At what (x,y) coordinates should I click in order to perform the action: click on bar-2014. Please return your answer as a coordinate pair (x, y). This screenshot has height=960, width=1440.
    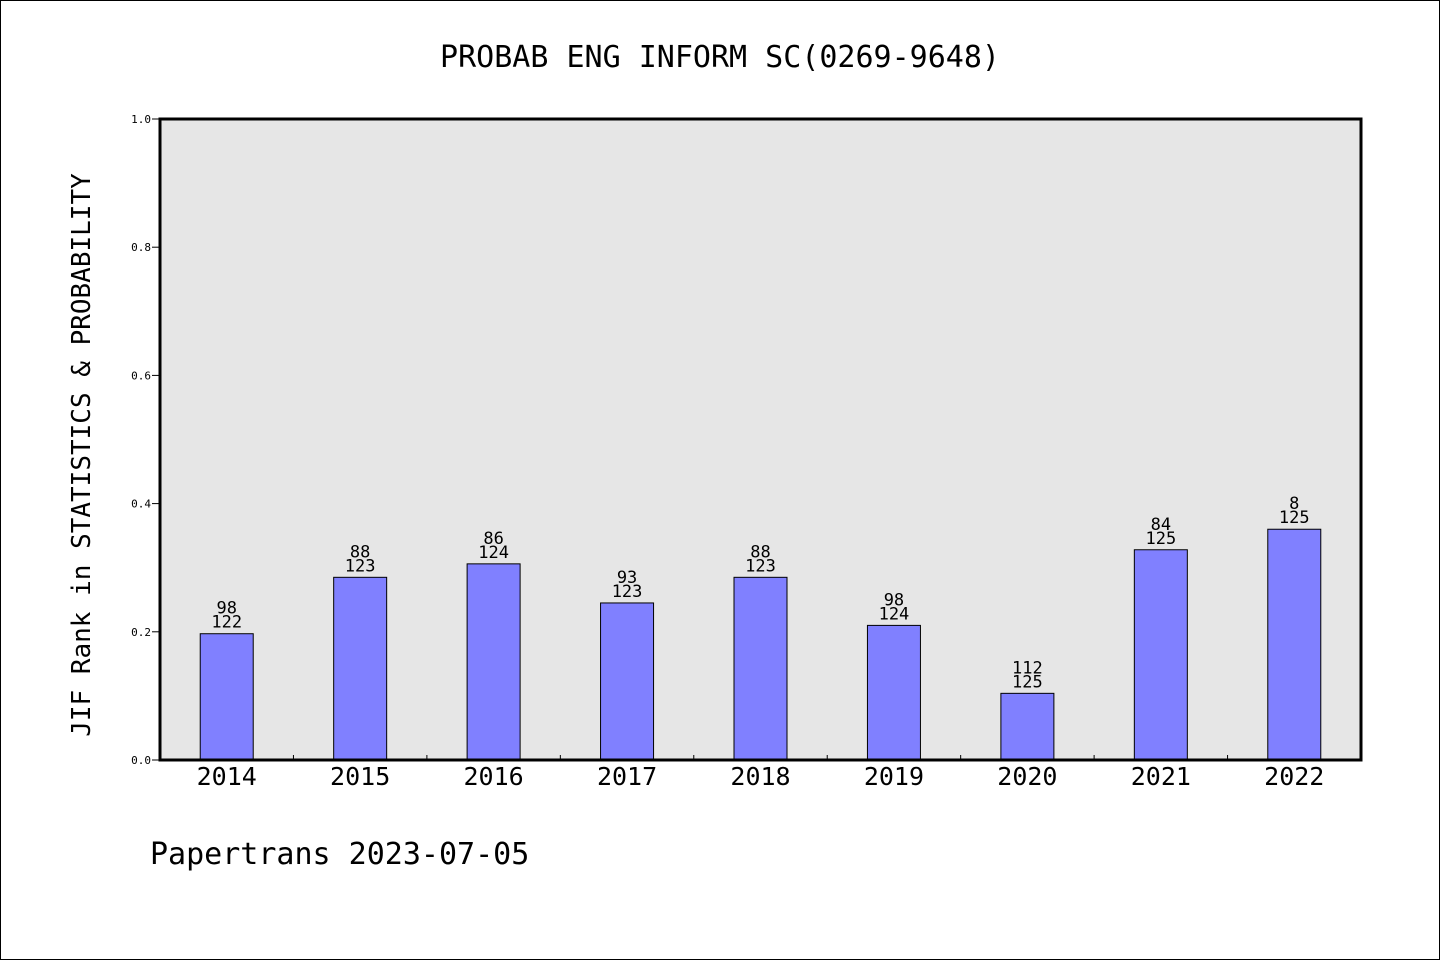
    Looking at the image, I should click on (226, 697).